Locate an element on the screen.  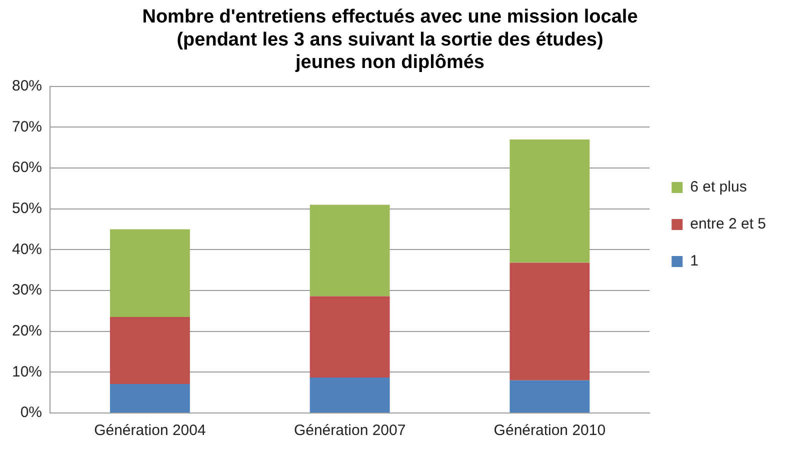
y-tick-label: 0% is located at coordinates (31, 413).